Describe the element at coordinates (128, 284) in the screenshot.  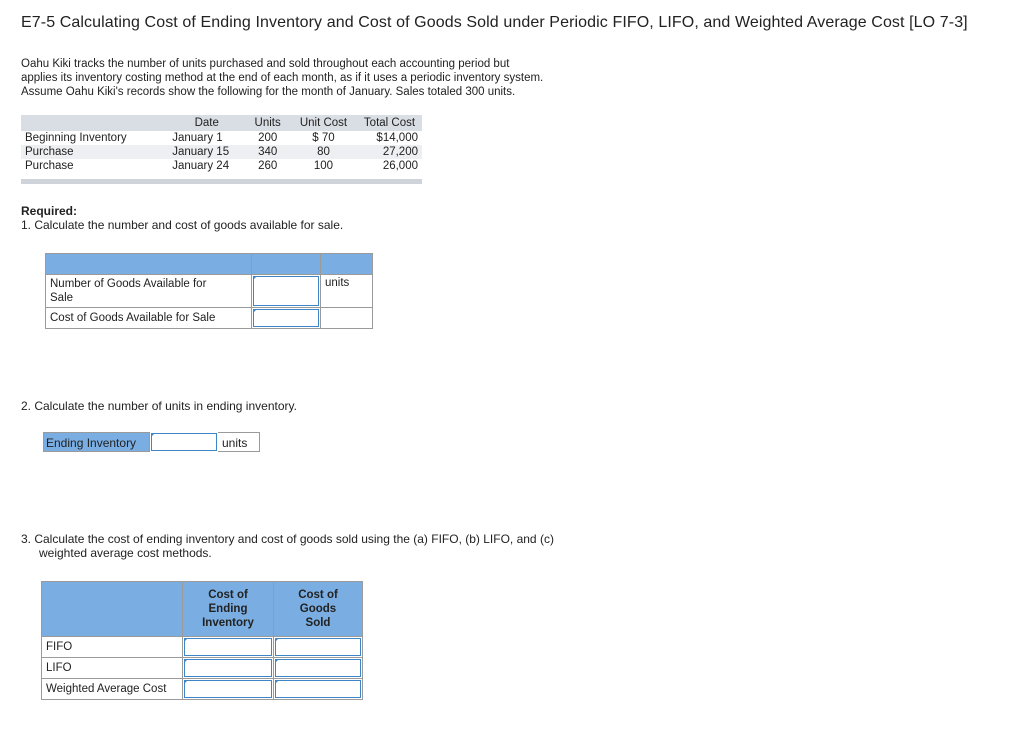
I see `label-line: Number of Goods Available for` at that location.